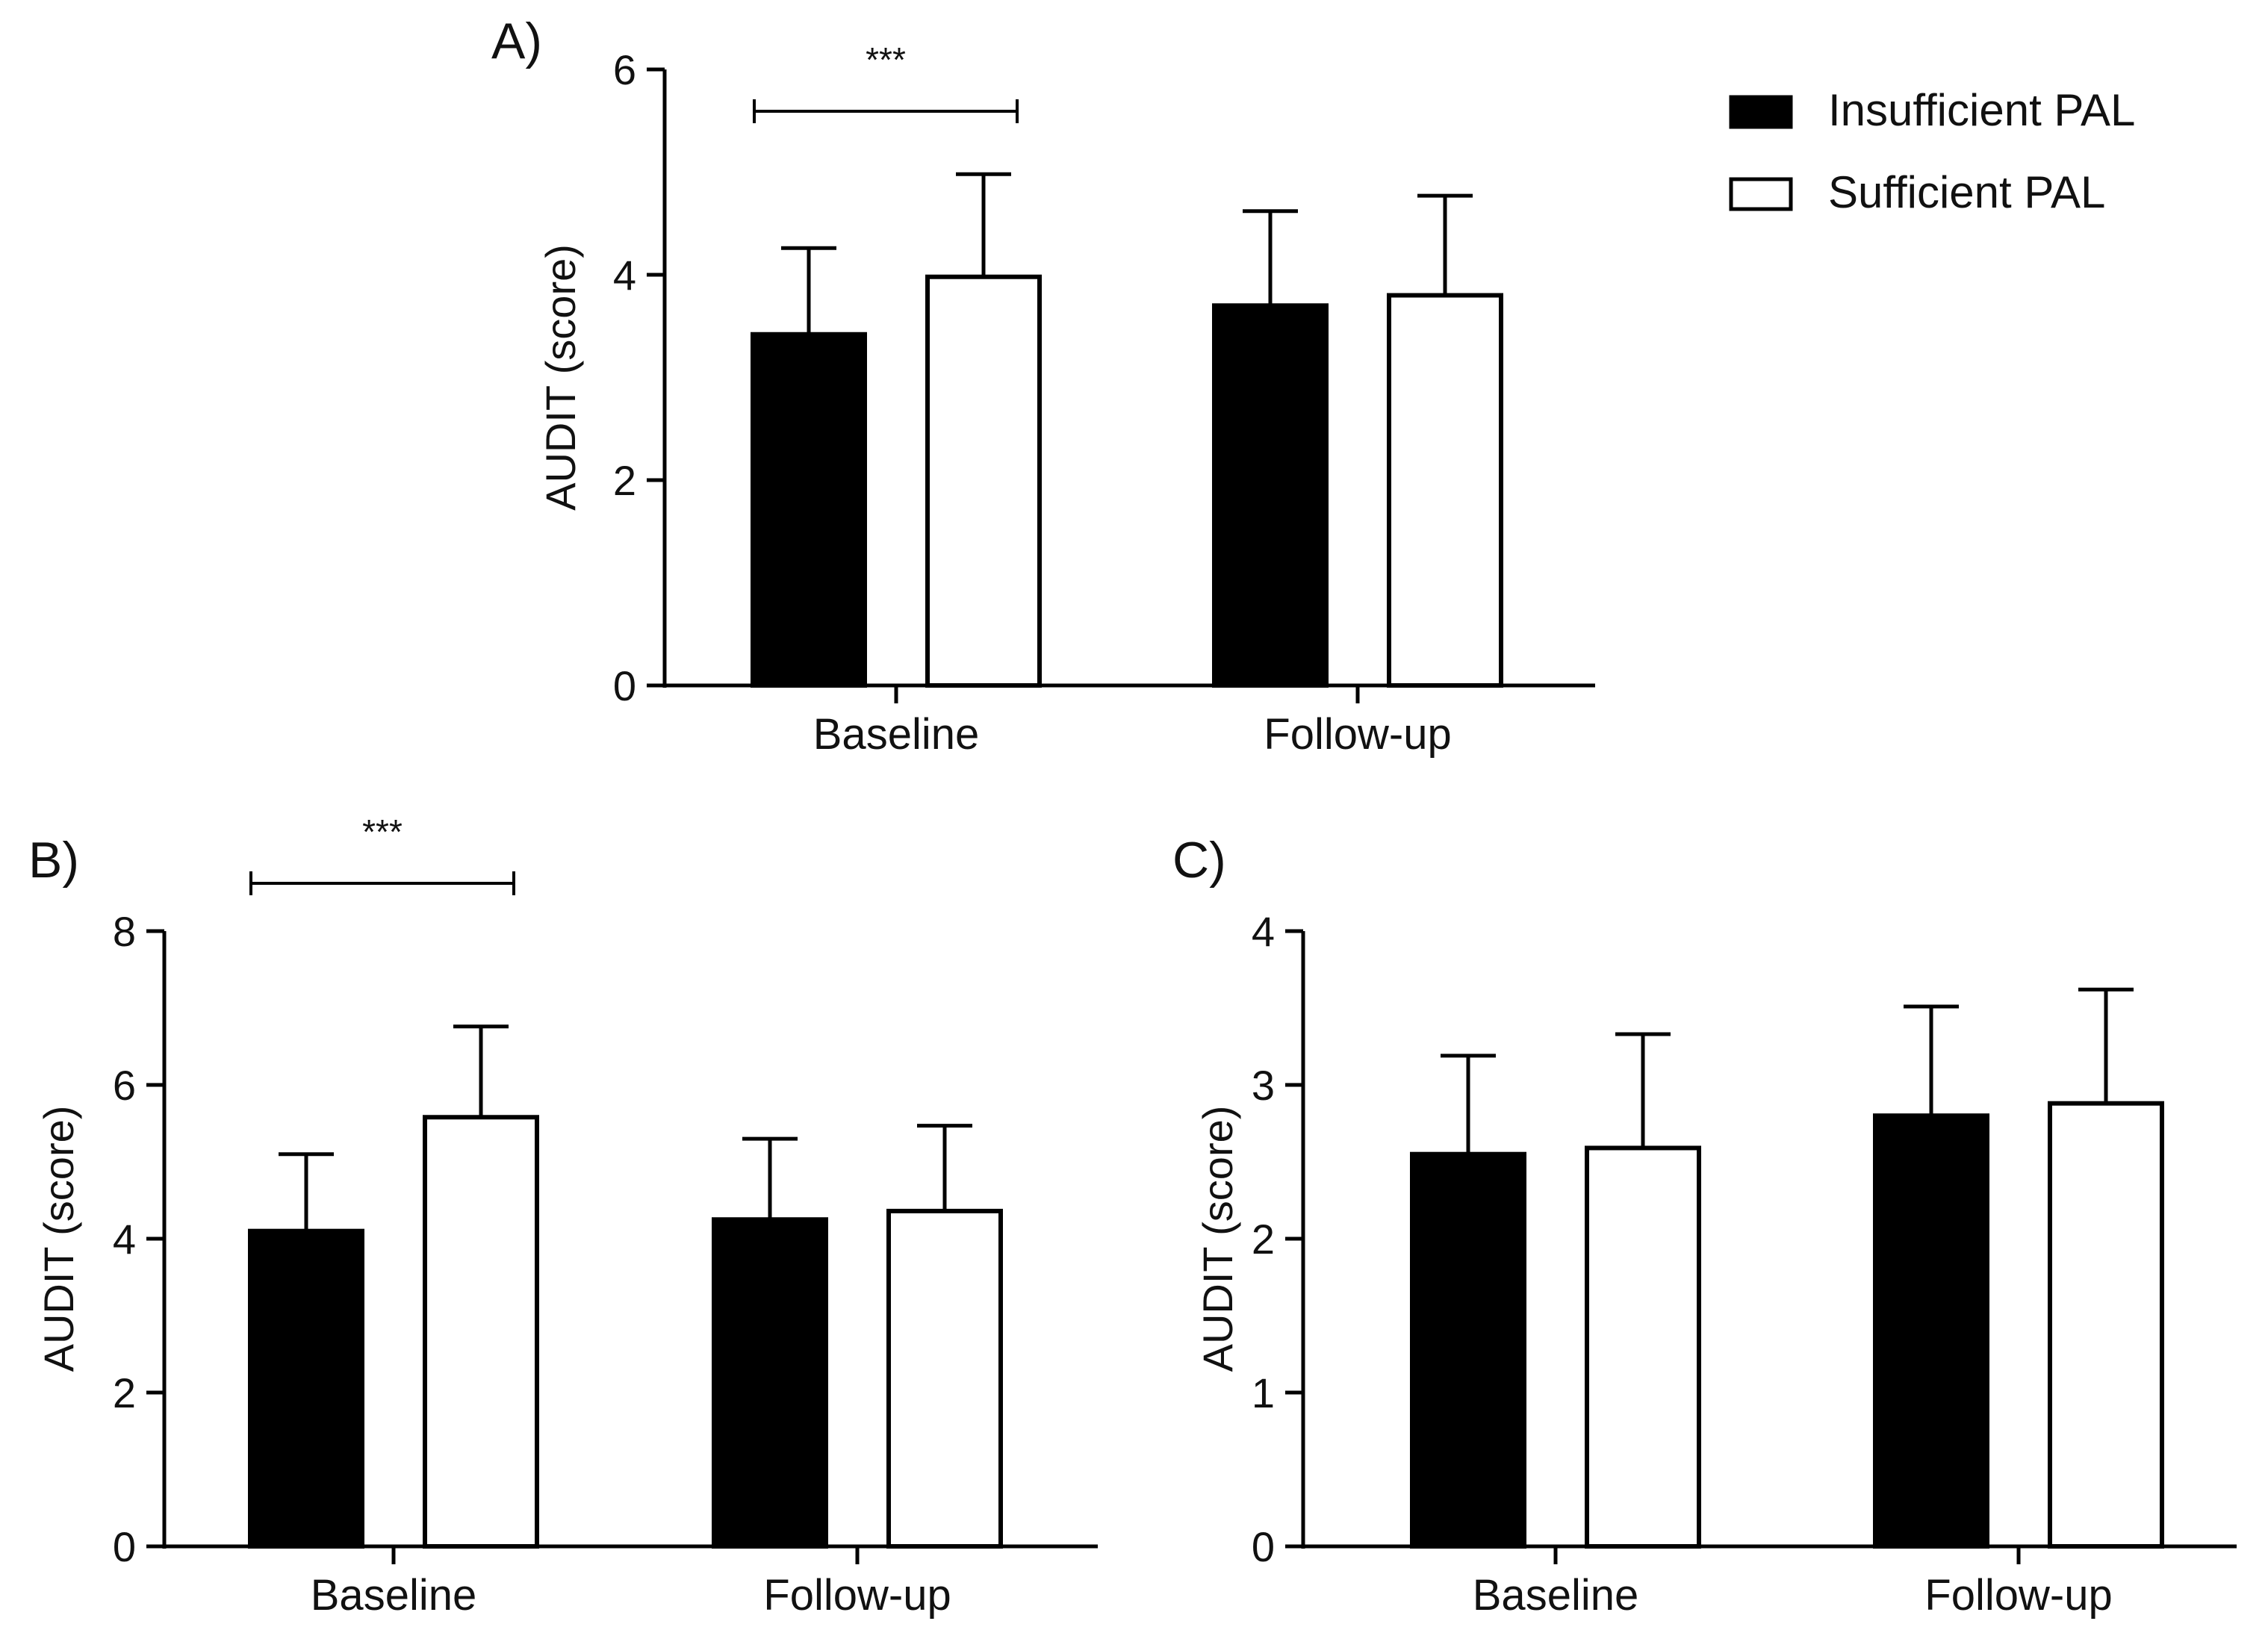 The width and height of the screenshot is (2268, 1627). I want to click on legend: Insufficient PAL Sufficient PAL, so click(1932, 151).